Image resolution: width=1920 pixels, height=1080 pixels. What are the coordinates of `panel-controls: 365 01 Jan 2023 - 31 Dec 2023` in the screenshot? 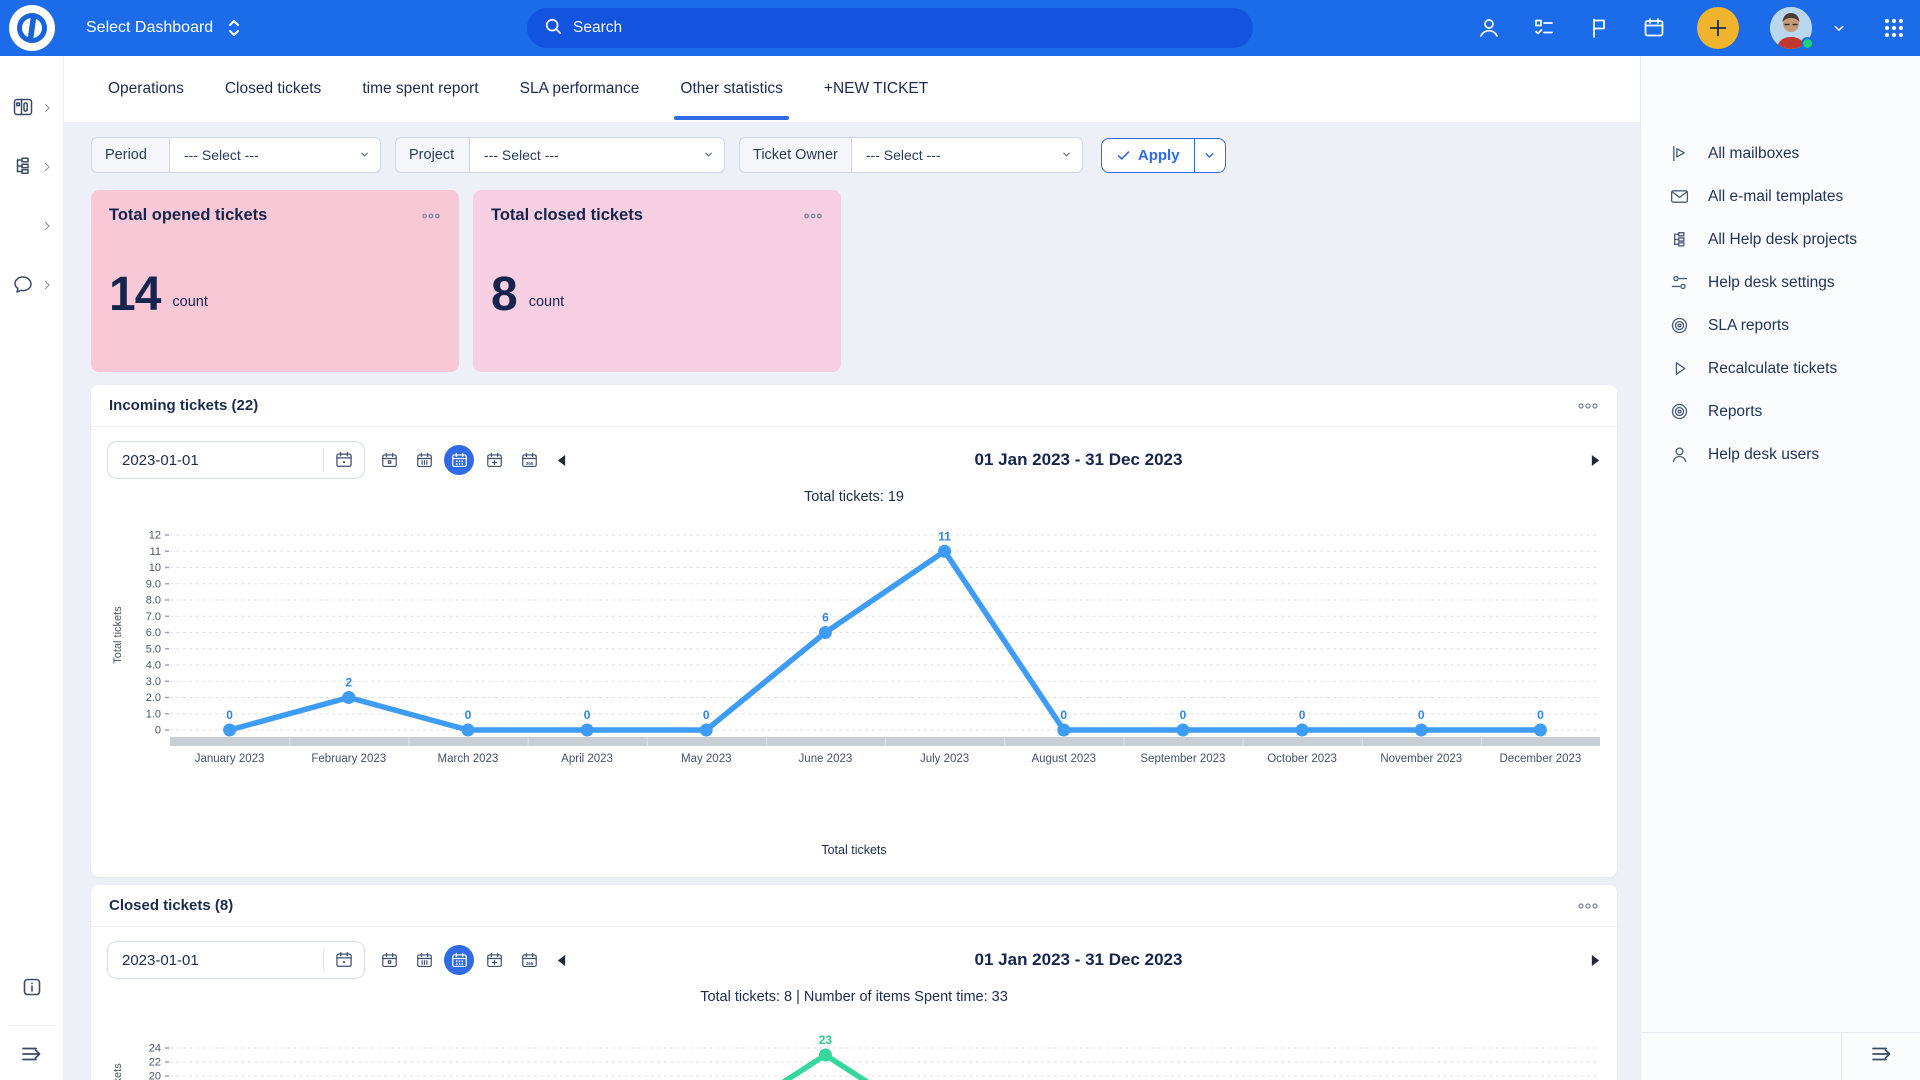 It's located at (854, 453).